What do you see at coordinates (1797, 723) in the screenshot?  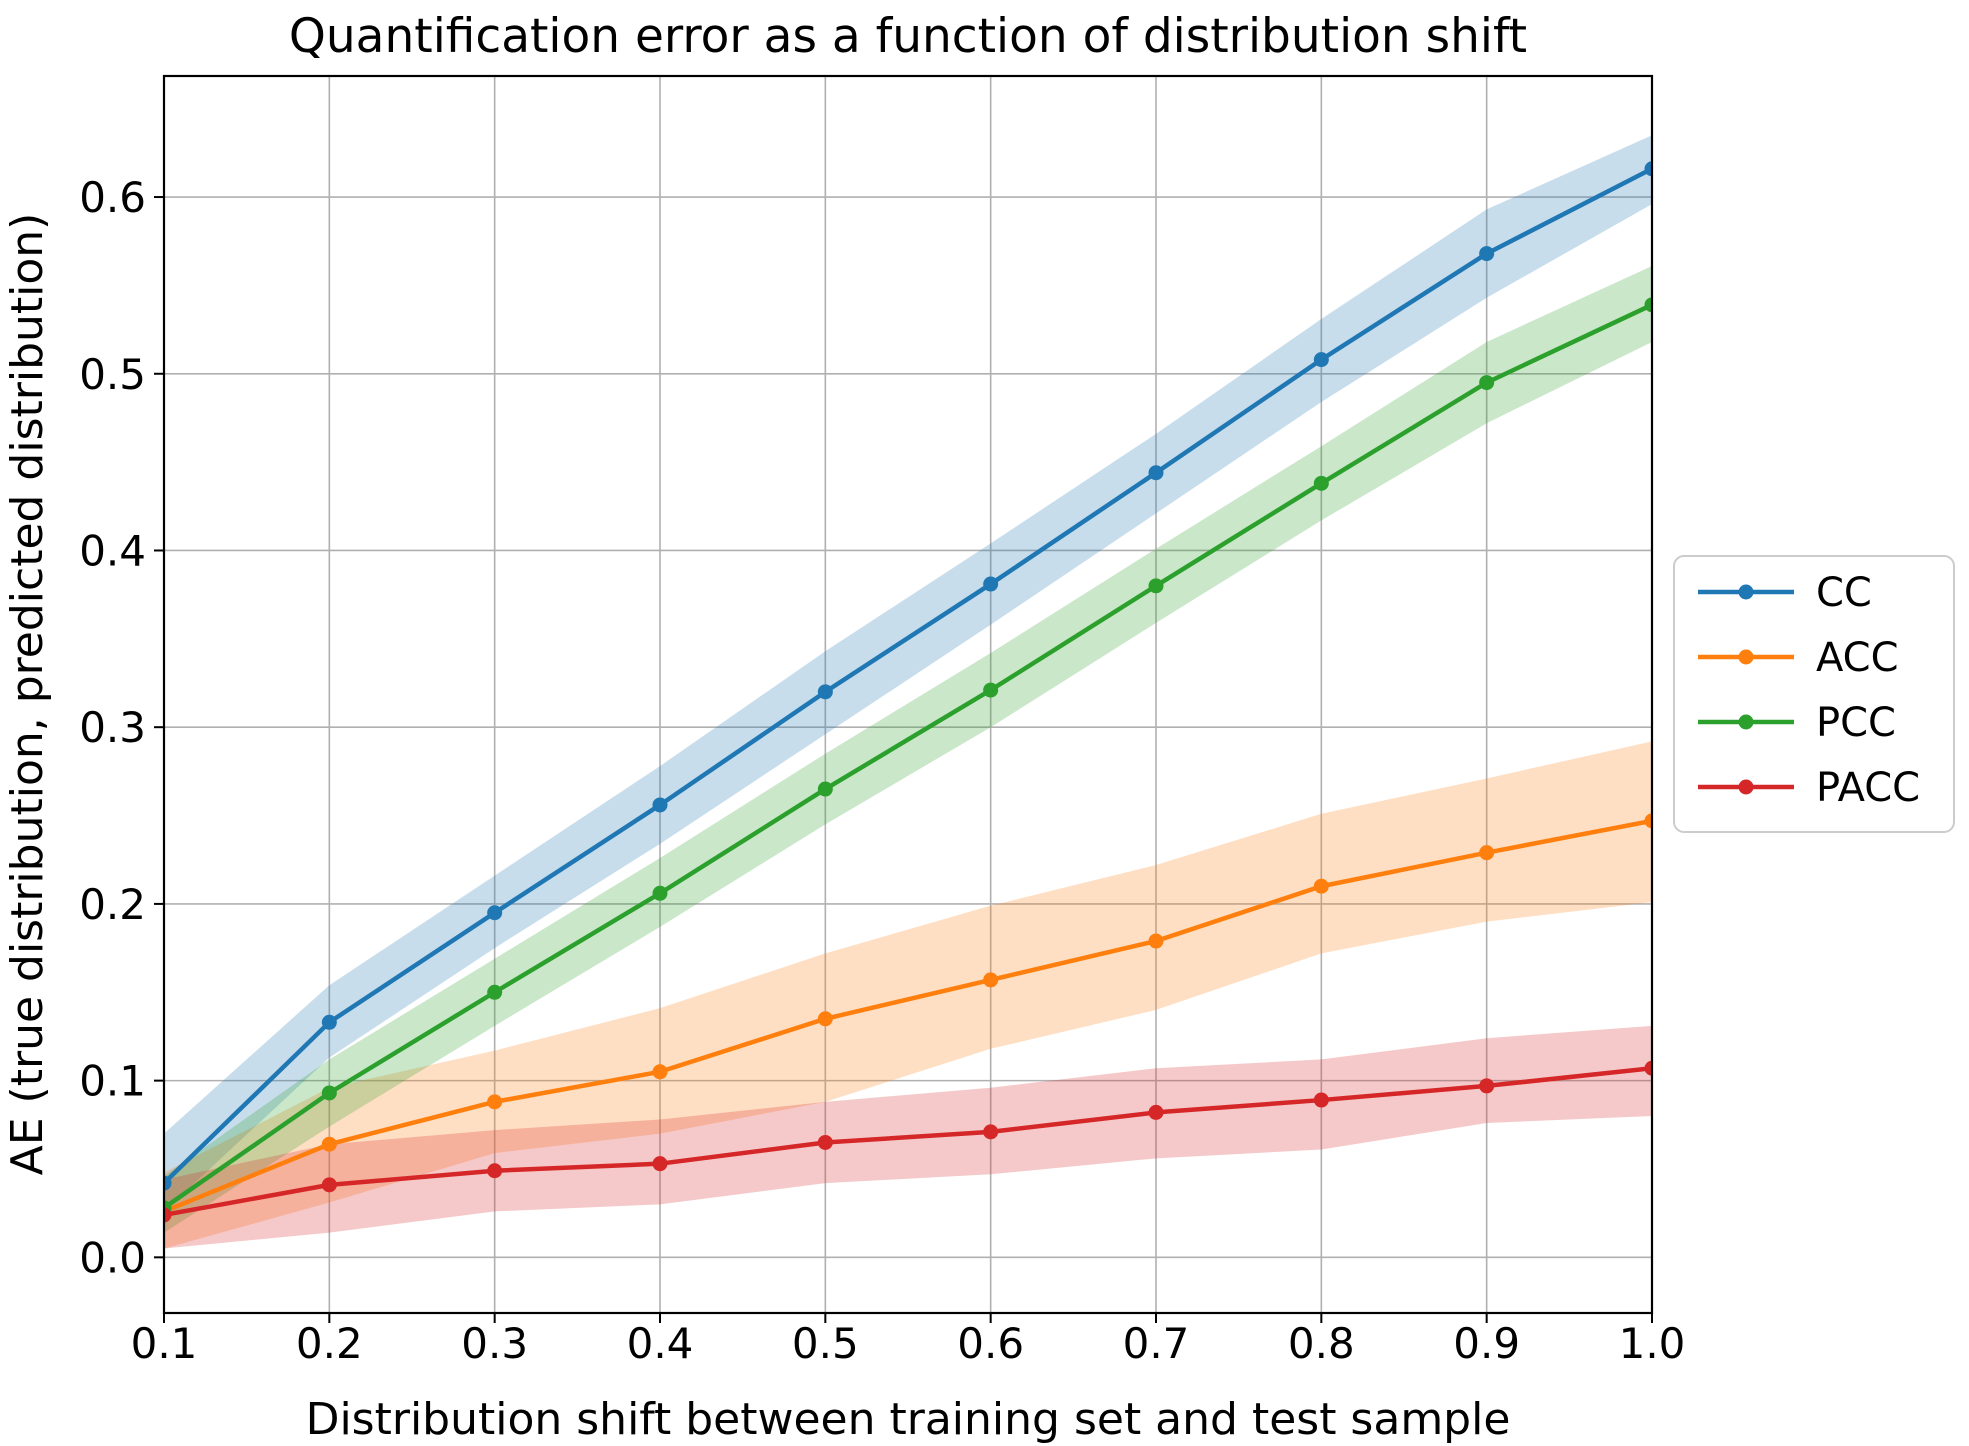 I see `legend-entry-PCC: PCC` at bounding box center [1797, 723].